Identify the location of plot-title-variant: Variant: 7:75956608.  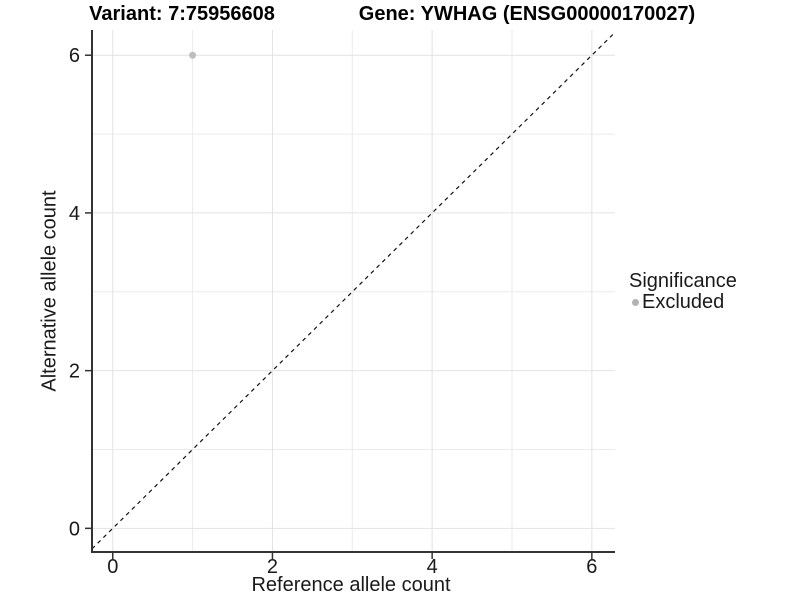
(182, 14).